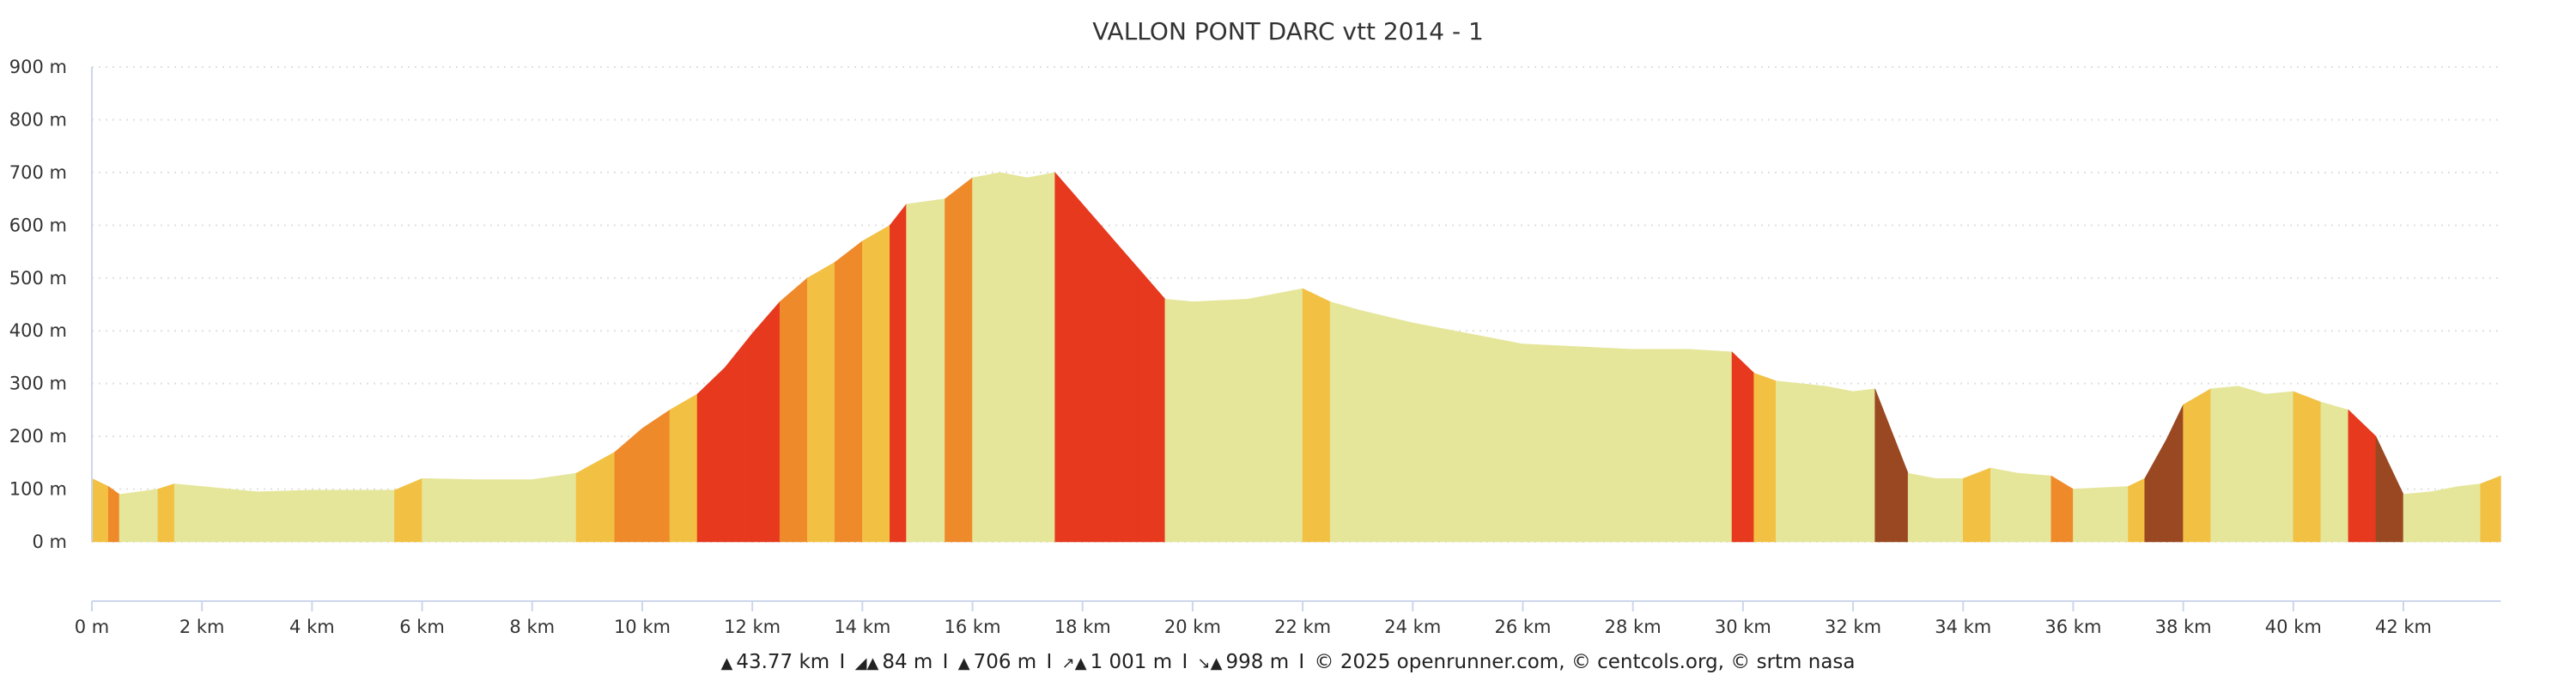 The width and height of the screenshot is (2576, 687). Describe the element at coordinates (1743, 627) in the screenshot. I see `x-tick-label: 30 km` at that location.